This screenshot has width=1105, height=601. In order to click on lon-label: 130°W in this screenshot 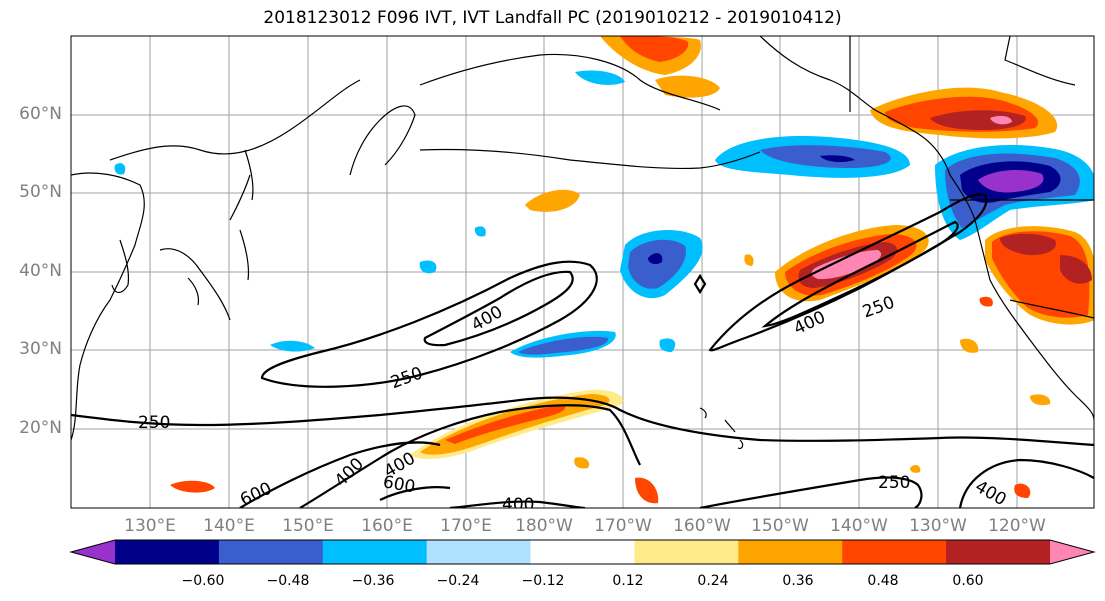, I will do `click(938, 526)`.